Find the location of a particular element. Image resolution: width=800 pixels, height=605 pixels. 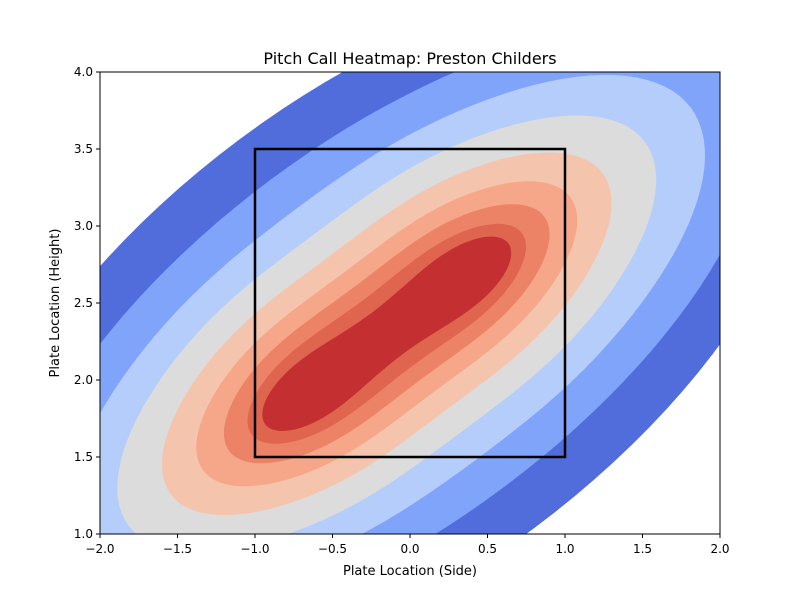

y-tick-label: 1.0 is located at coordinates (83, 534).